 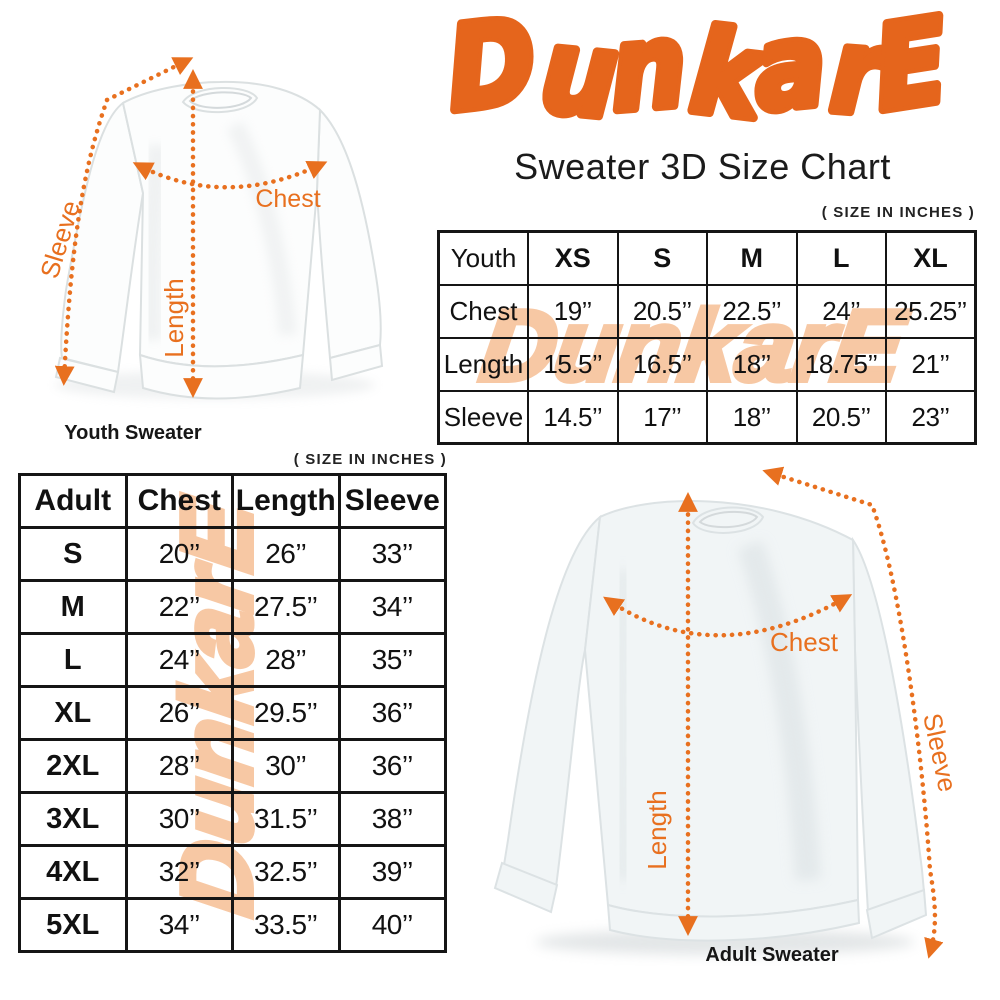 What do you see at coordinates (573, 417) in the screenshot?
I see `size-value-cell: 14.5’’` at bounding box center [573, 417].